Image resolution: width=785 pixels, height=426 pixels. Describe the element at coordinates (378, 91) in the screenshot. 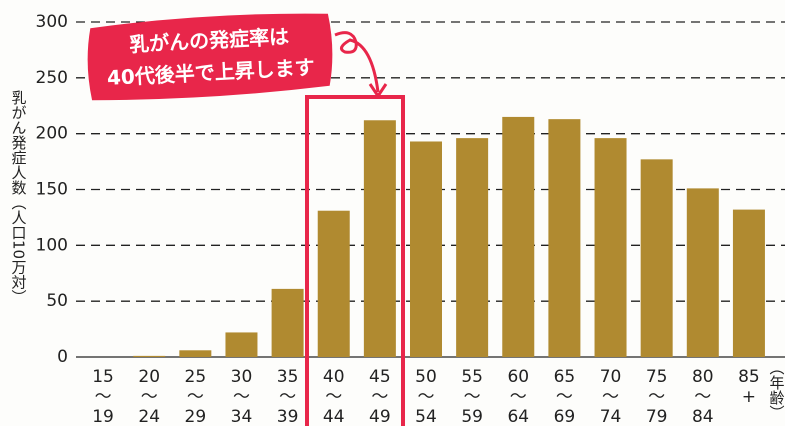

I see `arrow-head` at that location.